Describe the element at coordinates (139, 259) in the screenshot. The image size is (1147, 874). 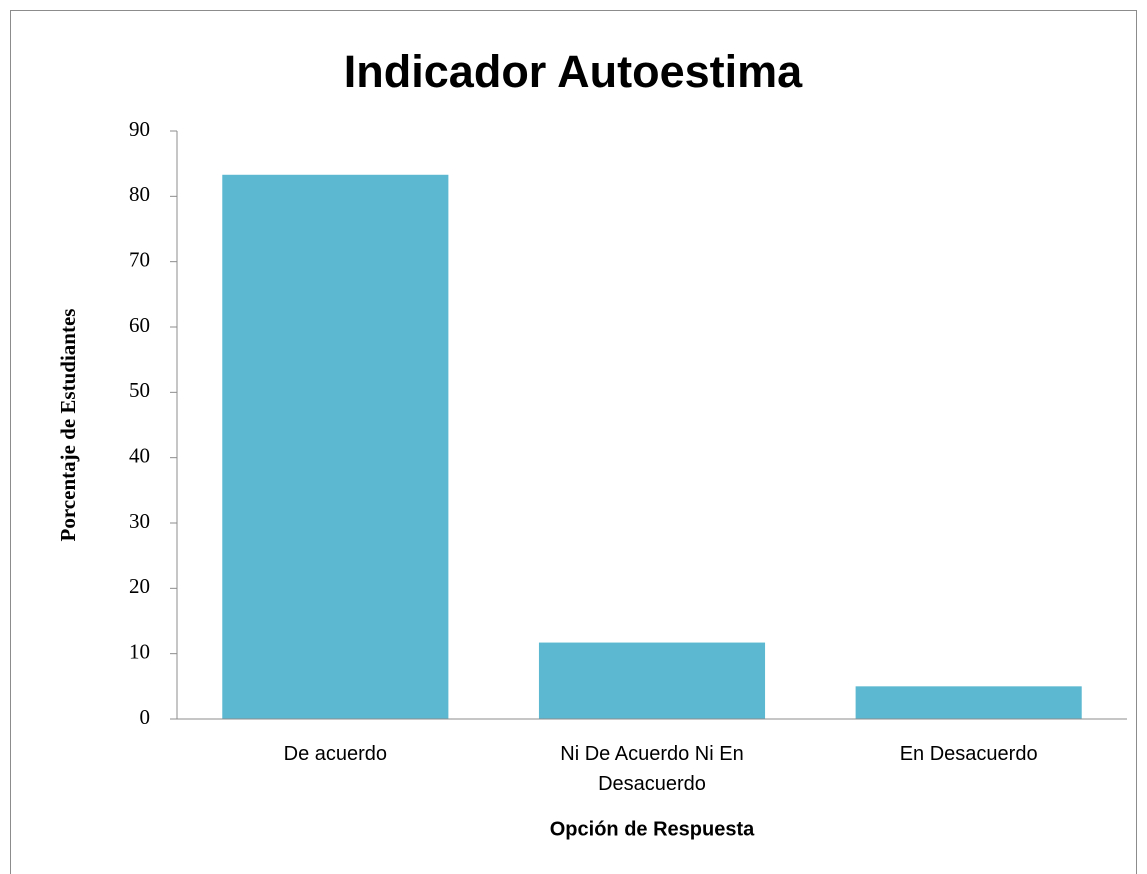
I see `y-tick-label: 70` at that location.